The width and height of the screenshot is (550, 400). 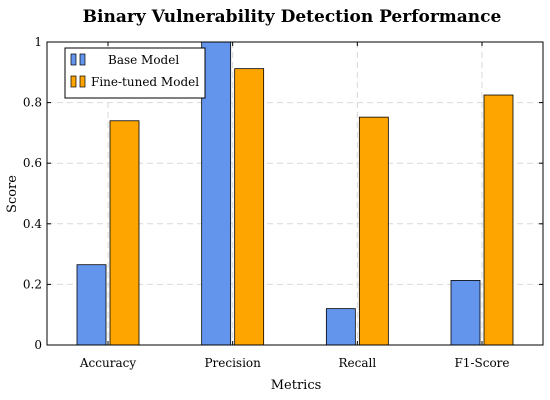 What do you see at coordinates (465, 313) in the screenshot?
I see `bar-base-f1-score` at bounding box center [465, 313].